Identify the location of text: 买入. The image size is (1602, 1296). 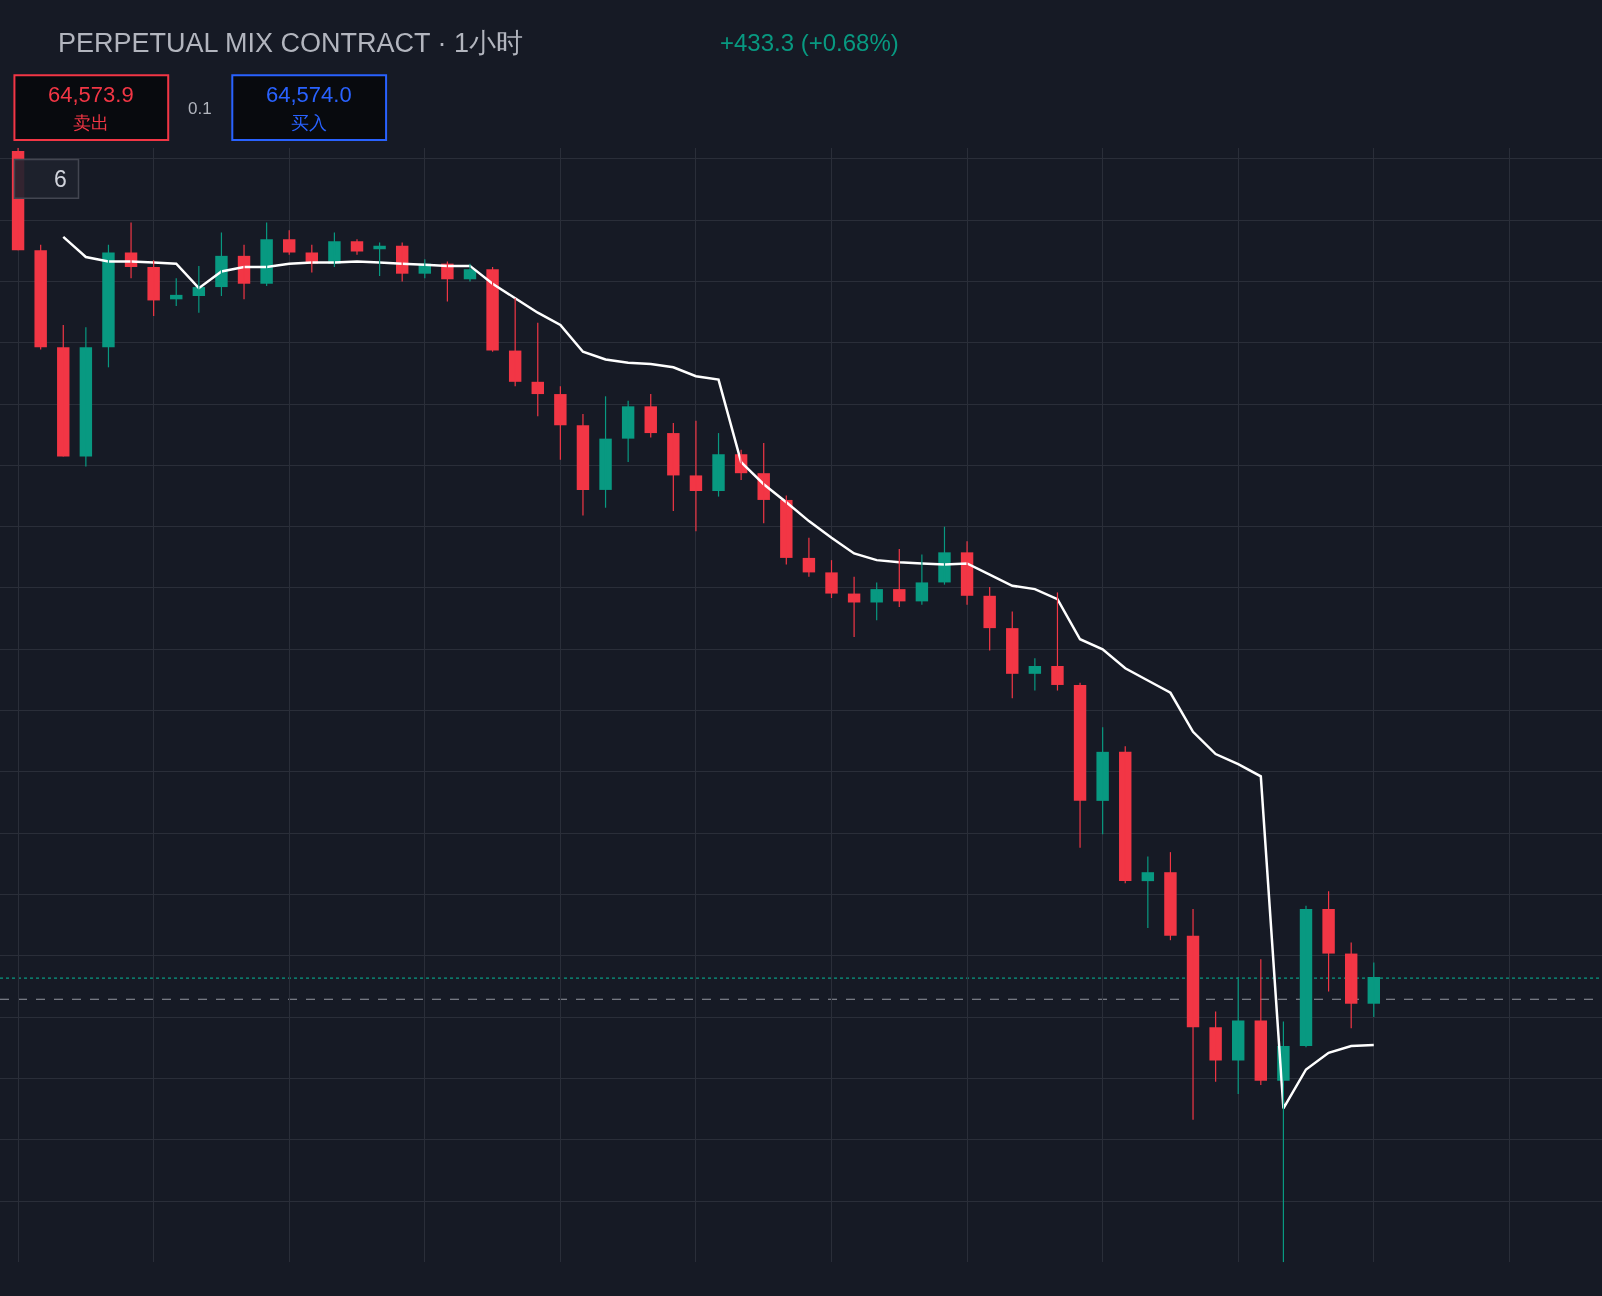
(309, 123).